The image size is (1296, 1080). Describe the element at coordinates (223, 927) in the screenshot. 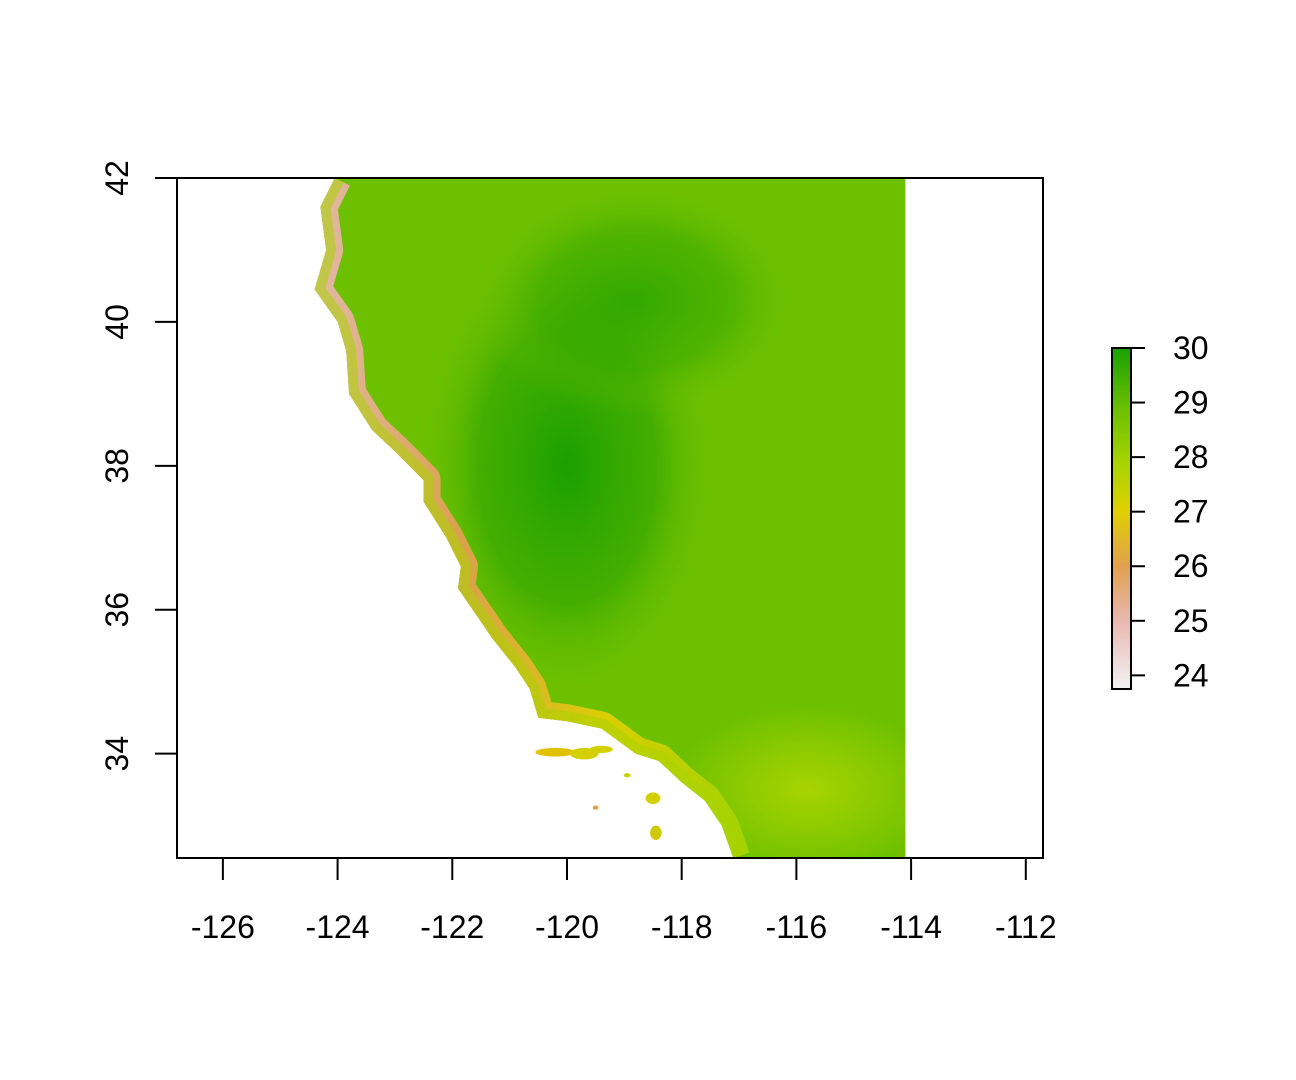

I see `x-tick-label: -126` at that location.